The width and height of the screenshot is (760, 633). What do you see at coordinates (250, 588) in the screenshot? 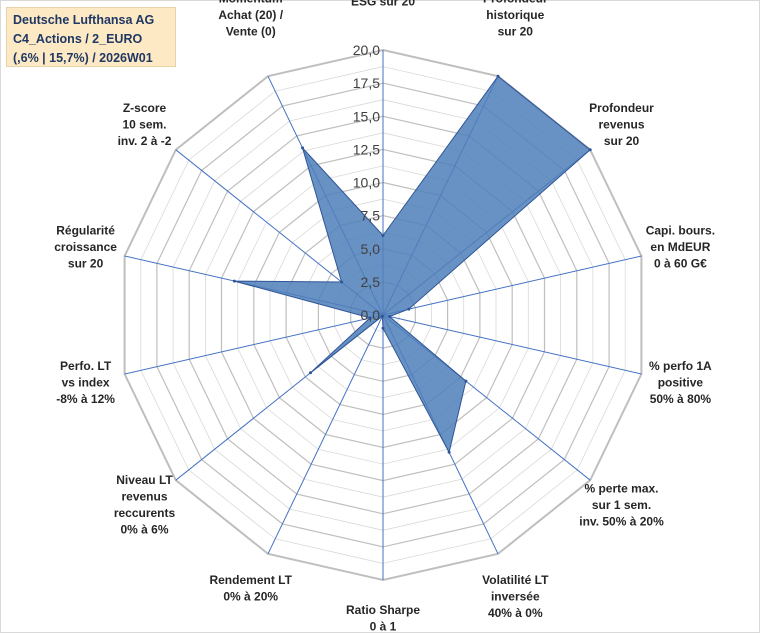
I see `axis-label: Rendement LT 0% à 20%` at bounding box center [250, 588].